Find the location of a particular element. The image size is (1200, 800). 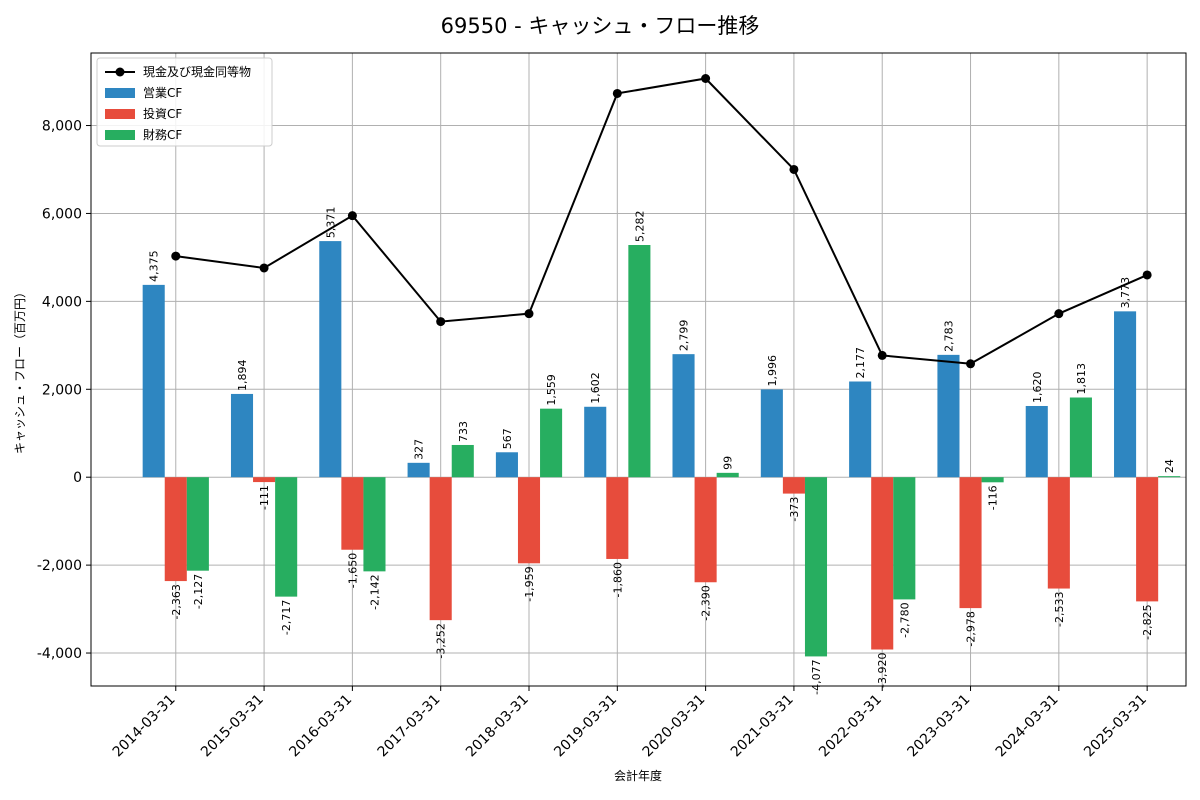

bar-value-label: 2,783 is located at coordinates (948, 336).